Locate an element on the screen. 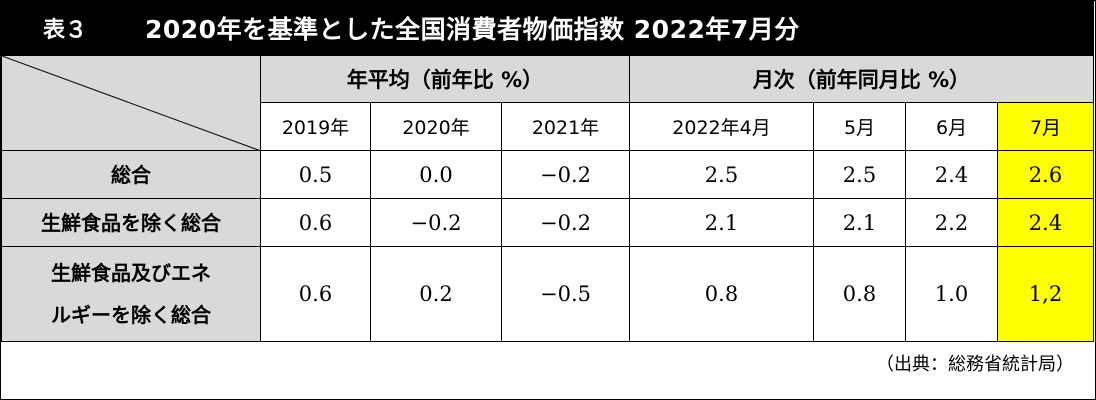 The width and height of the screenshot is (1096, 400). col-header-2019: 2019年 is located at coordinates (315, 126).